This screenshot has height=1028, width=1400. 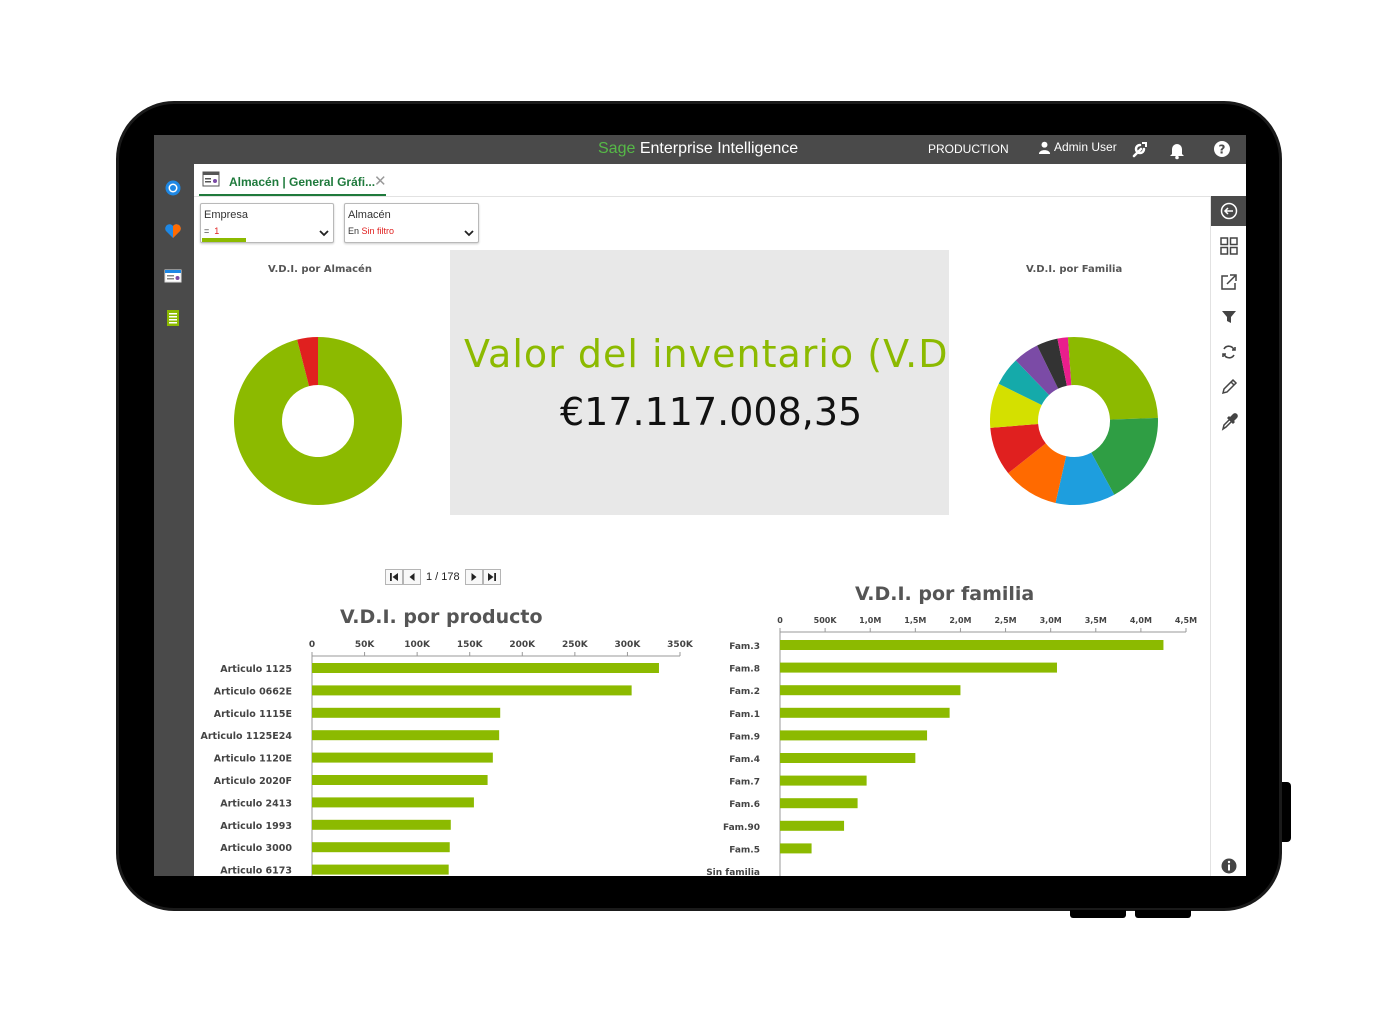 What do you see at coordinates (719, 148) in the screenshot?
I see `brand-name: Enterprise Intelligence` at bounding box center [719, 148].